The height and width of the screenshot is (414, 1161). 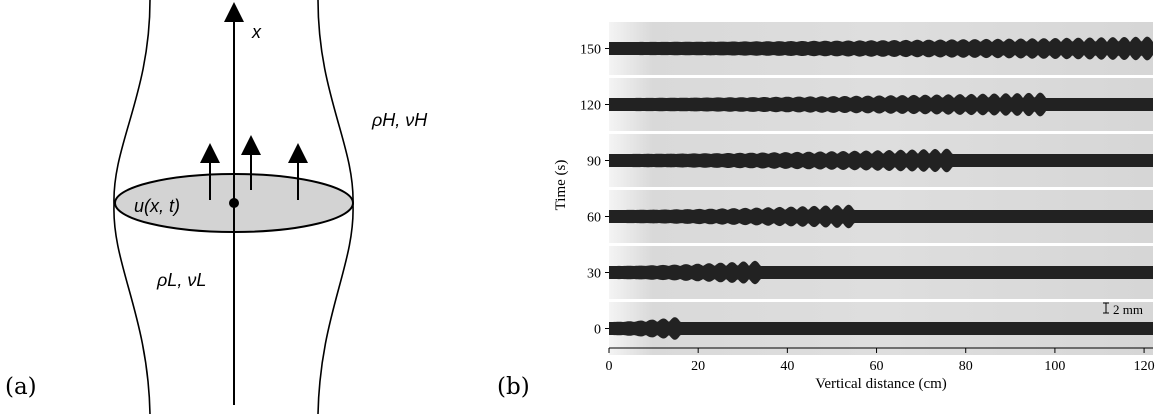 I want to click on x-tick-label-40: 40, so click(x=787, y=366).